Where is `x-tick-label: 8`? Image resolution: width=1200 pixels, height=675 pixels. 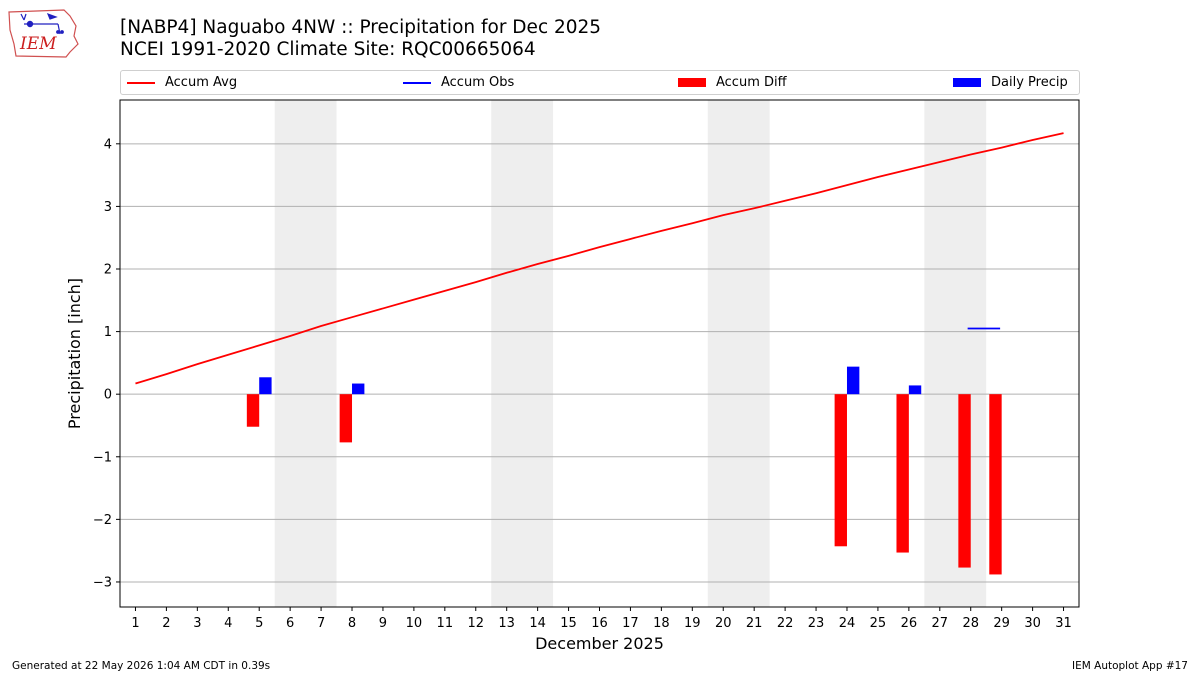 x-tick-label: 8 is located at coordinates (352, 623).